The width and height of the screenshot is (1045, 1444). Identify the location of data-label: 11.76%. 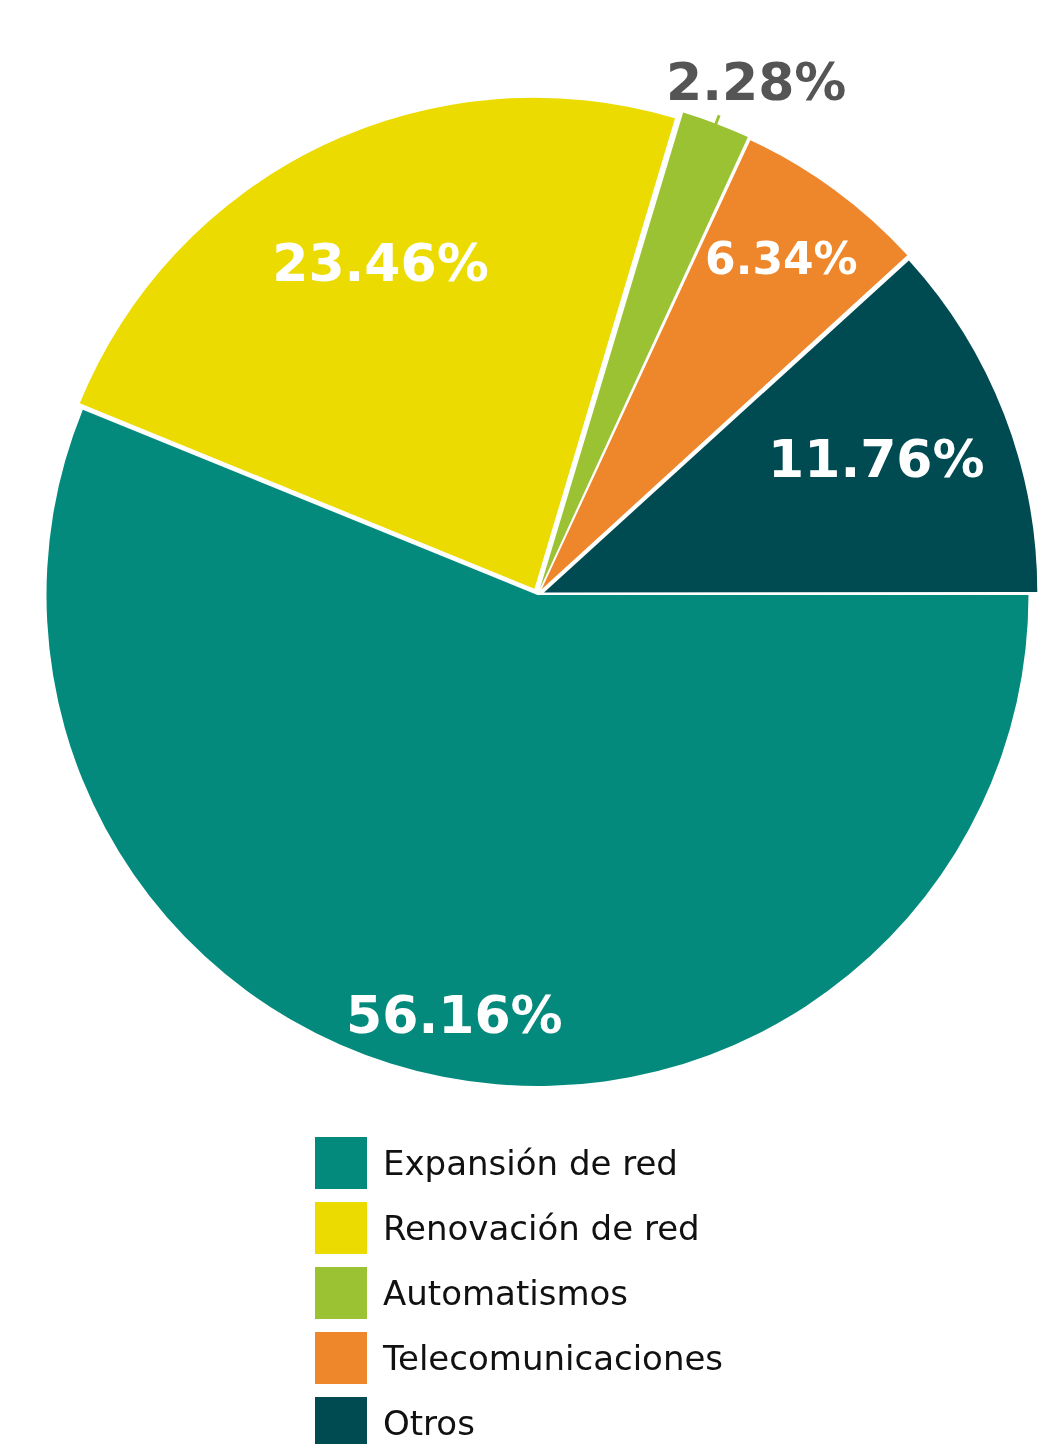
(876, 459).